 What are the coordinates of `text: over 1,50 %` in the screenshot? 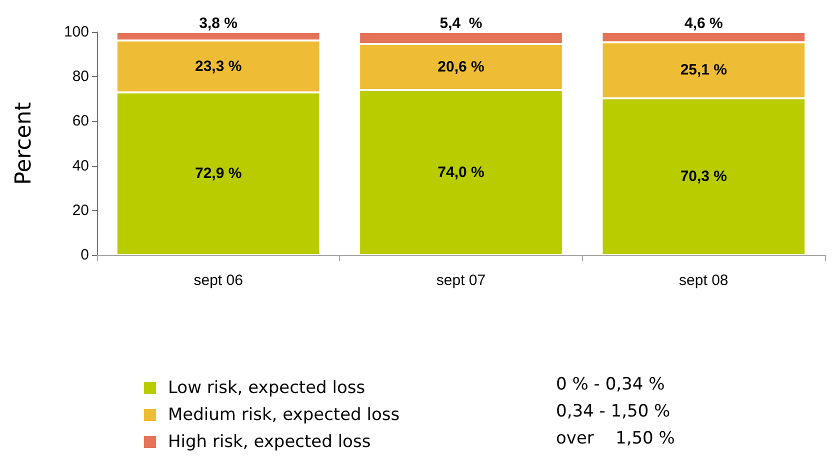 It's located at (615, 438).